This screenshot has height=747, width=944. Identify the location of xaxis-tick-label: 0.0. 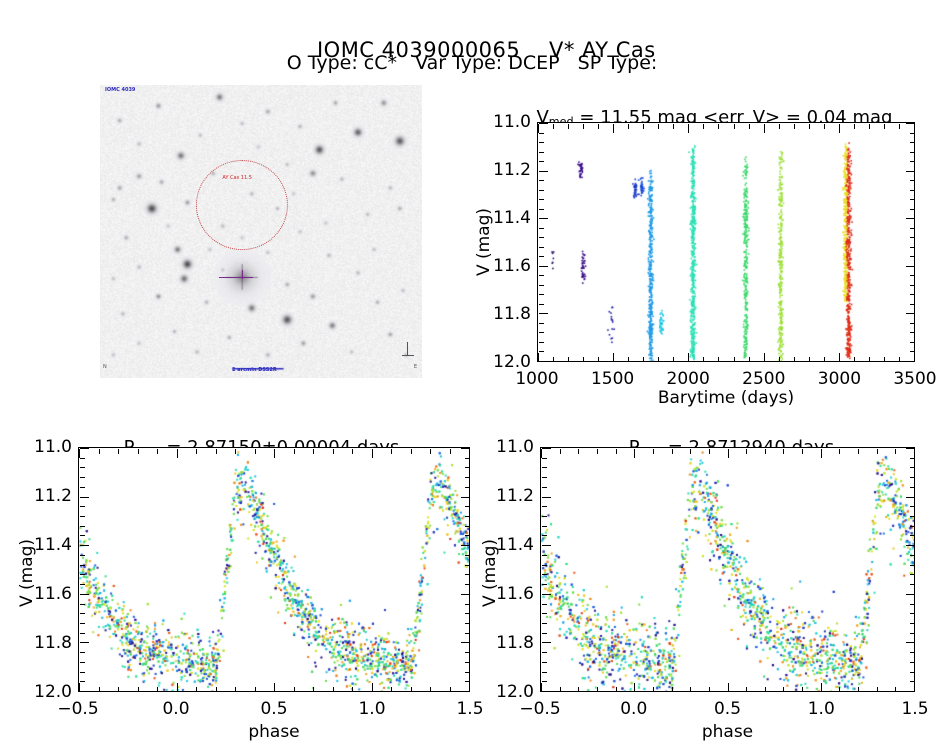
(176, 709).